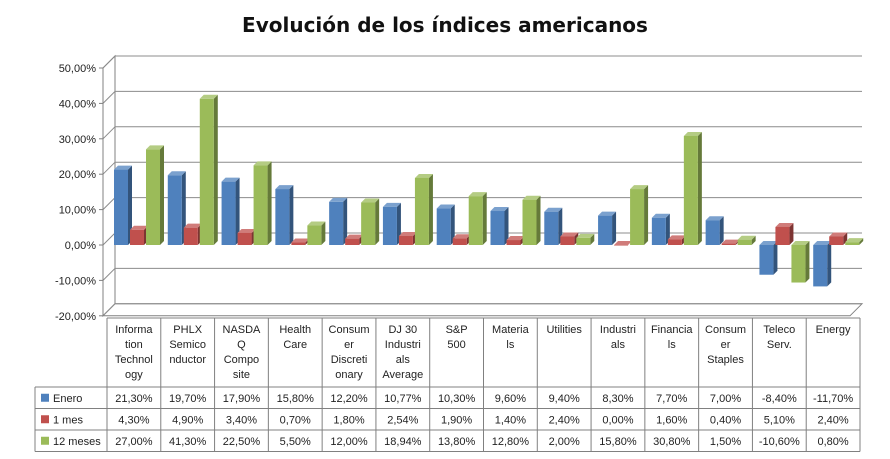 The width and height of the screenshot is (890, 459). What do you see at coordinates (295, 420) in the screenshot?
I see `table-cell: 0,70%` at bounding box center [295, 420].